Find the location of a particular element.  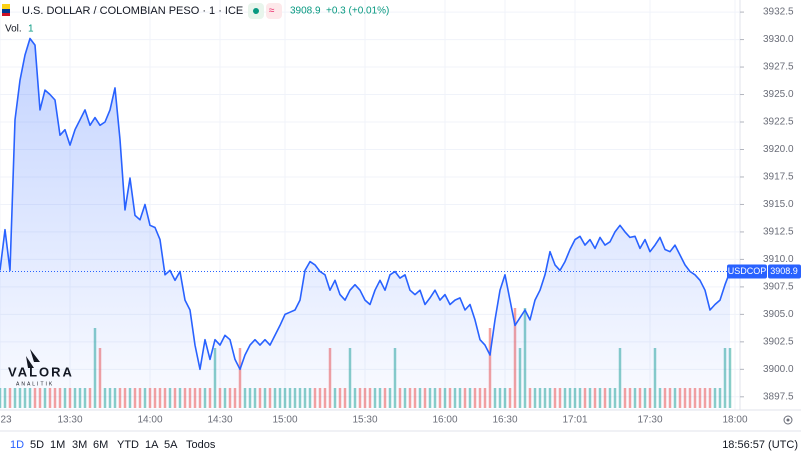

x-tick-label: 14:30 is located at coordinates (219, 420).